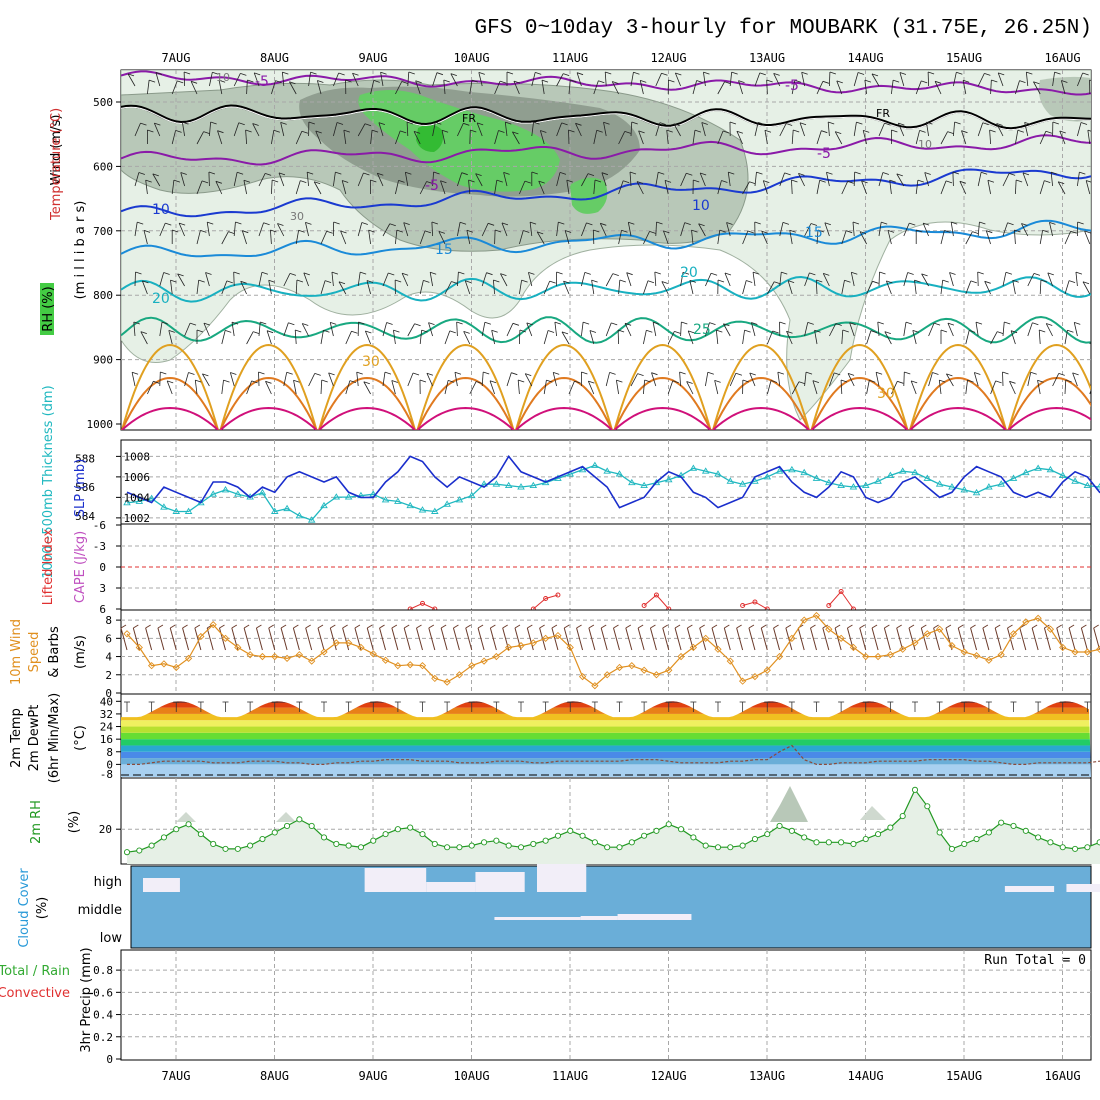 The height and width of the screenshot is (1100, 1100). What do you see at coordinates (824, 154) in the screenshot?
I see `temp-label-m5c: -5` at bounding box center [824, 154].